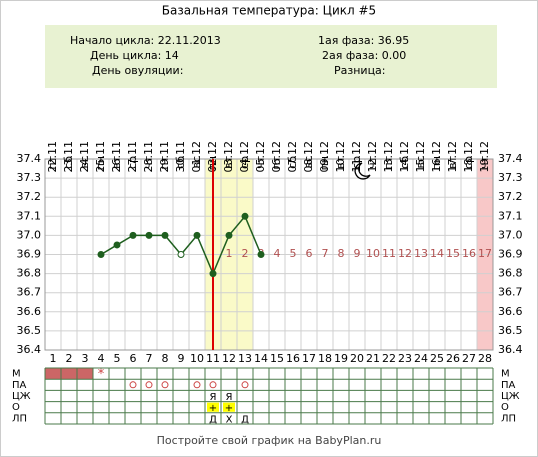 The image size is (538, 457). I want to click on cell-circle, so click(213, 385).